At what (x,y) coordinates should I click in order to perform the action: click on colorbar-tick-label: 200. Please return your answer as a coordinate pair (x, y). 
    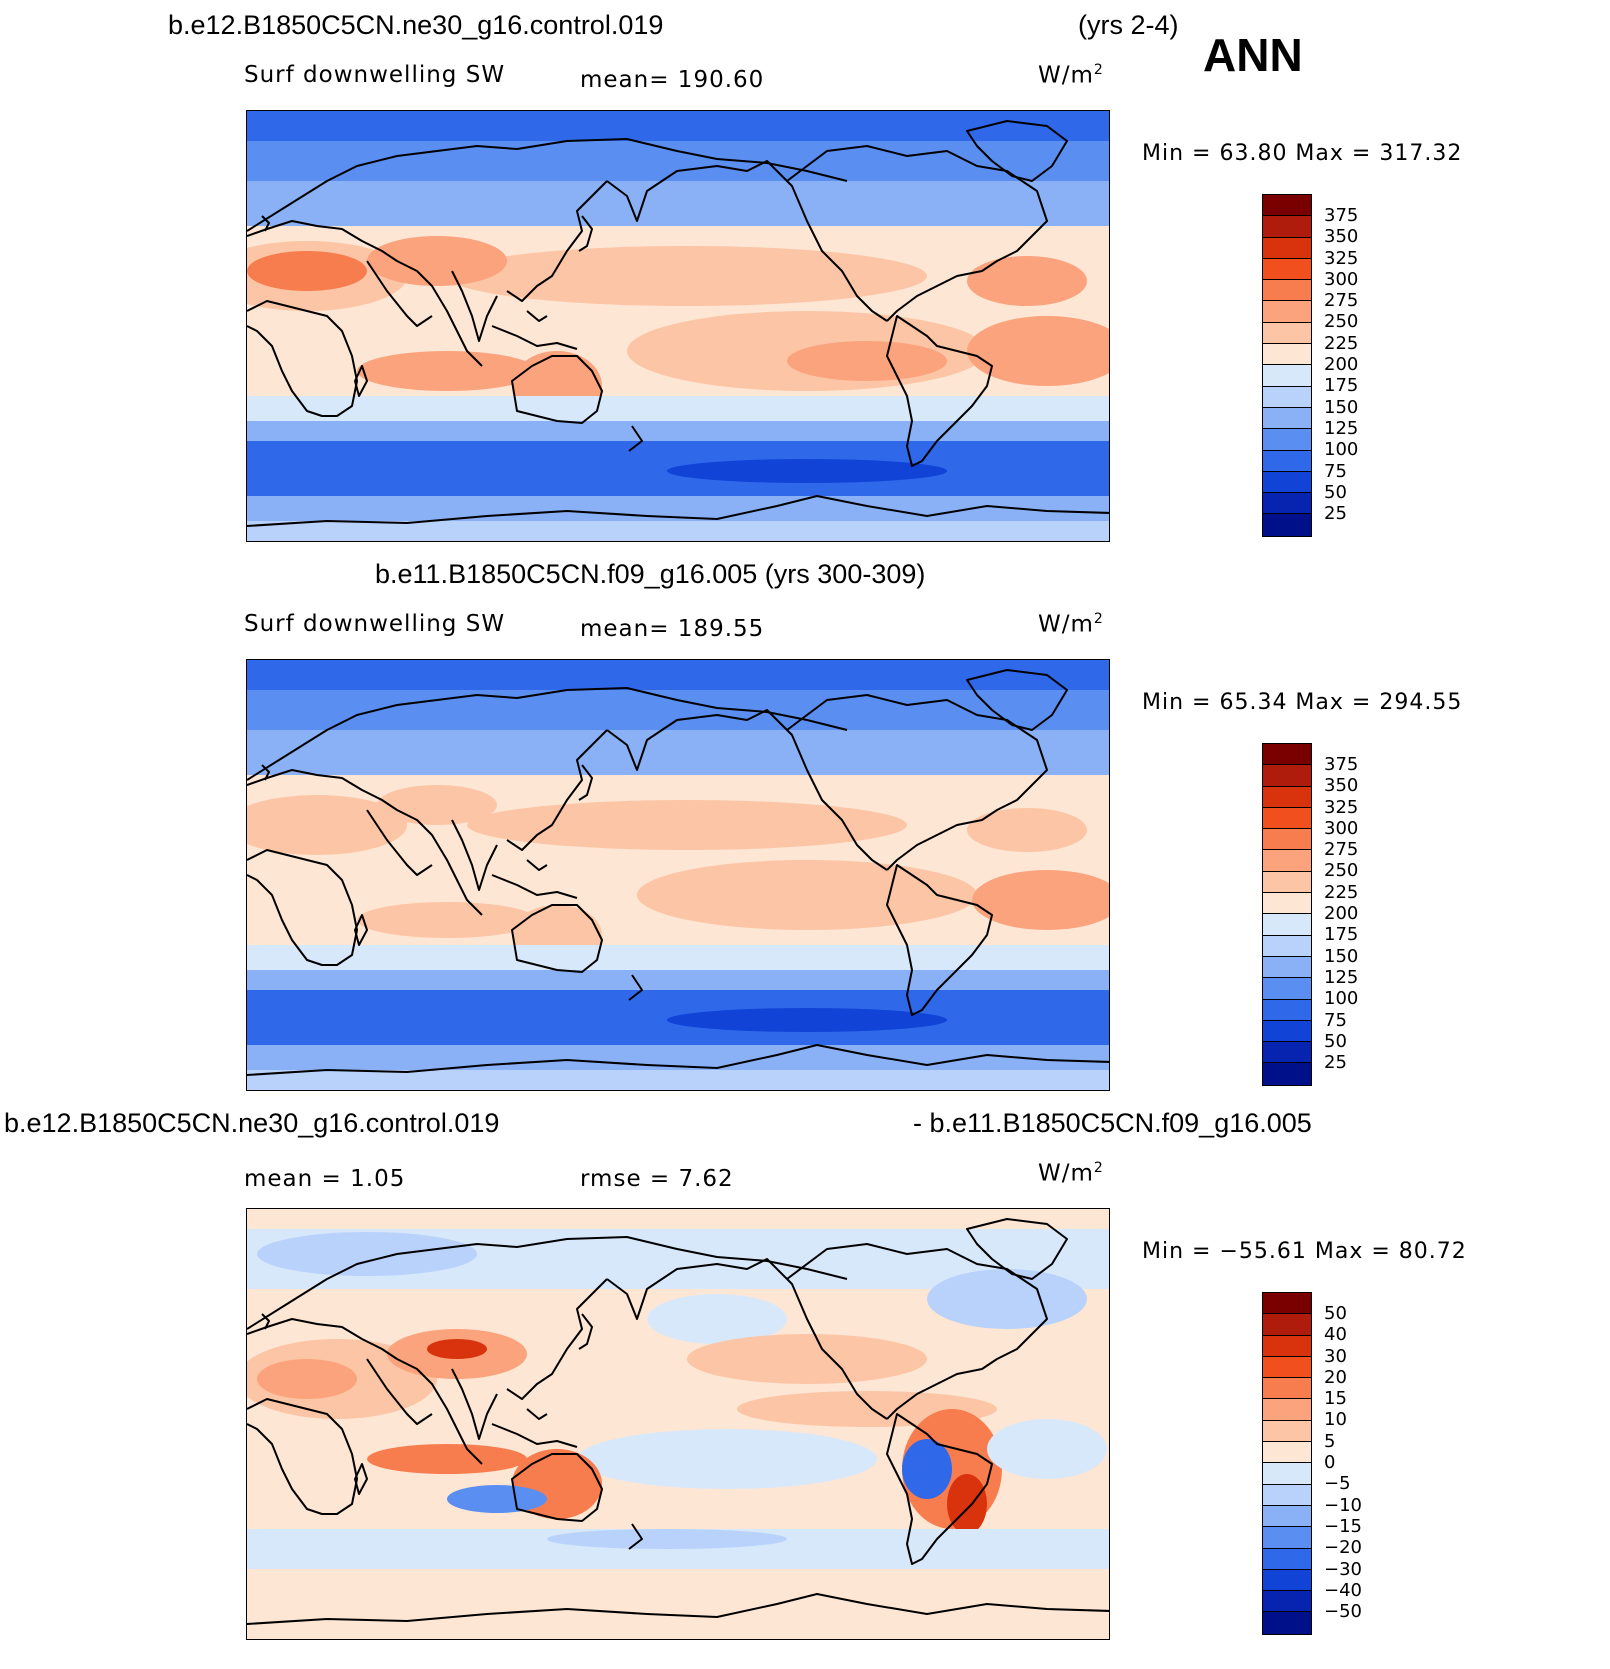
    Looking at the image, I should click on (1341, 365).